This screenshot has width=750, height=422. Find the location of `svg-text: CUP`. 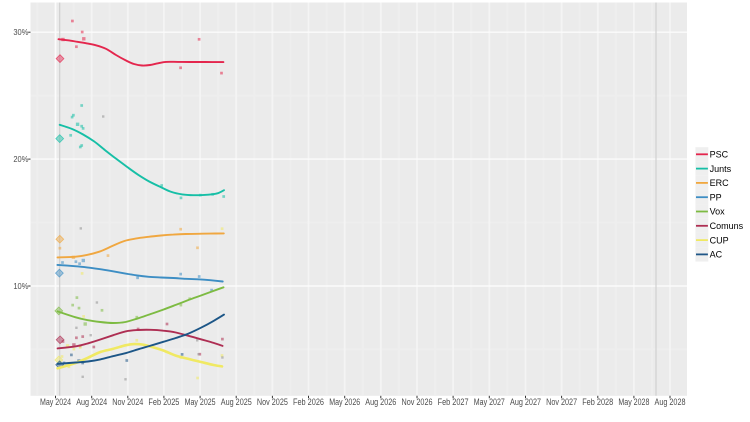

svg-text: CUP is located at coordinates (719, 240).